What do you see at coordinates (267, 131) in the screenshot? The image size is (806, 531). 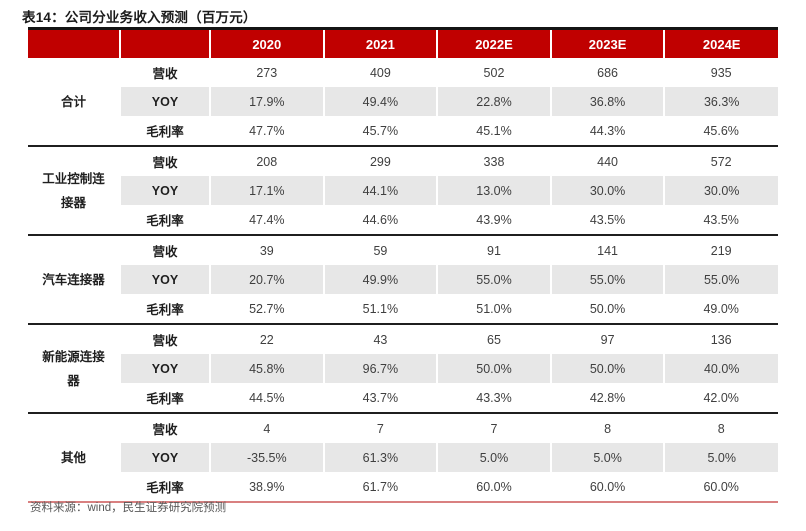 I see `value-cell: 47.7%` at bounding box center [267, 131].